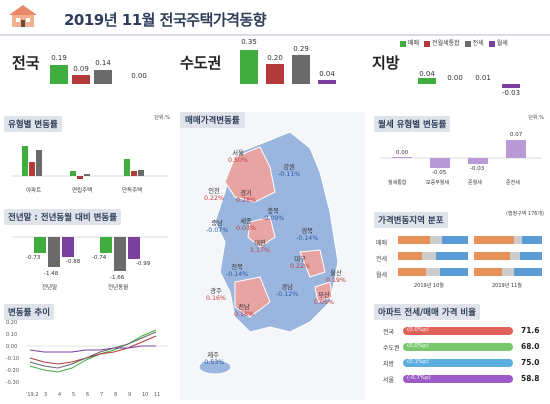 The image size is (550, 404). I want to click on bar-value: -0.03, so click(477, 169).